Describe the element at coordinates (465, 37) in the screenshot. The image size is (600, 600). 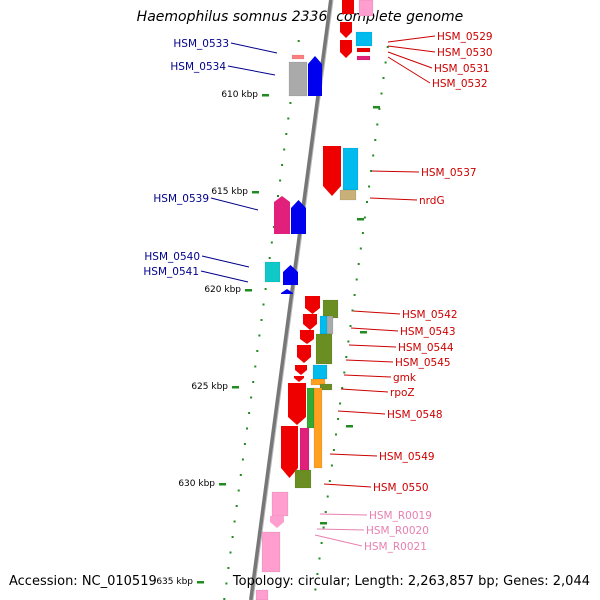
I see `gene-label-hsm-0529: HSM_0529` at that location.